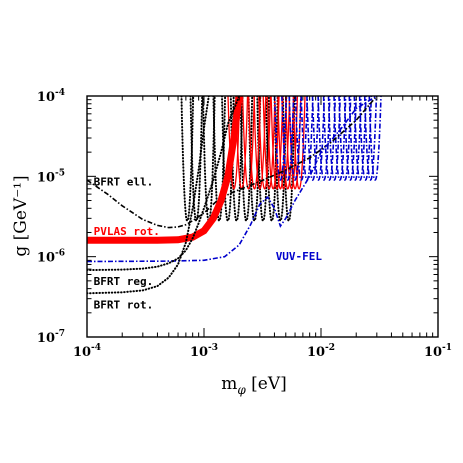  What do you see at coordinates (165, 170) in the screenshot?
I see `pvlas-rot-curve` at bounding box center [165, 170].